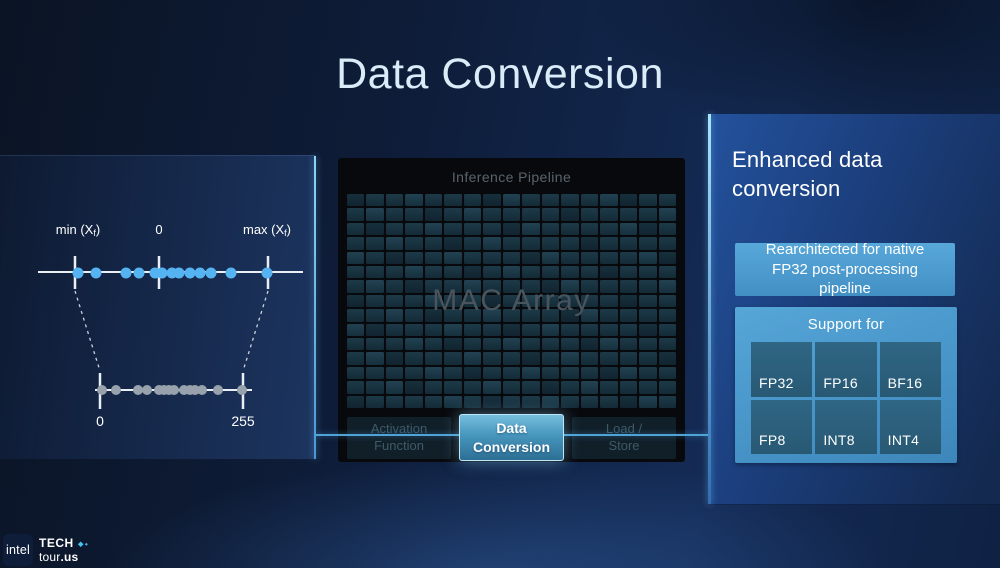  I want to click on techtour-line2: tour.us, so click(59, 557).